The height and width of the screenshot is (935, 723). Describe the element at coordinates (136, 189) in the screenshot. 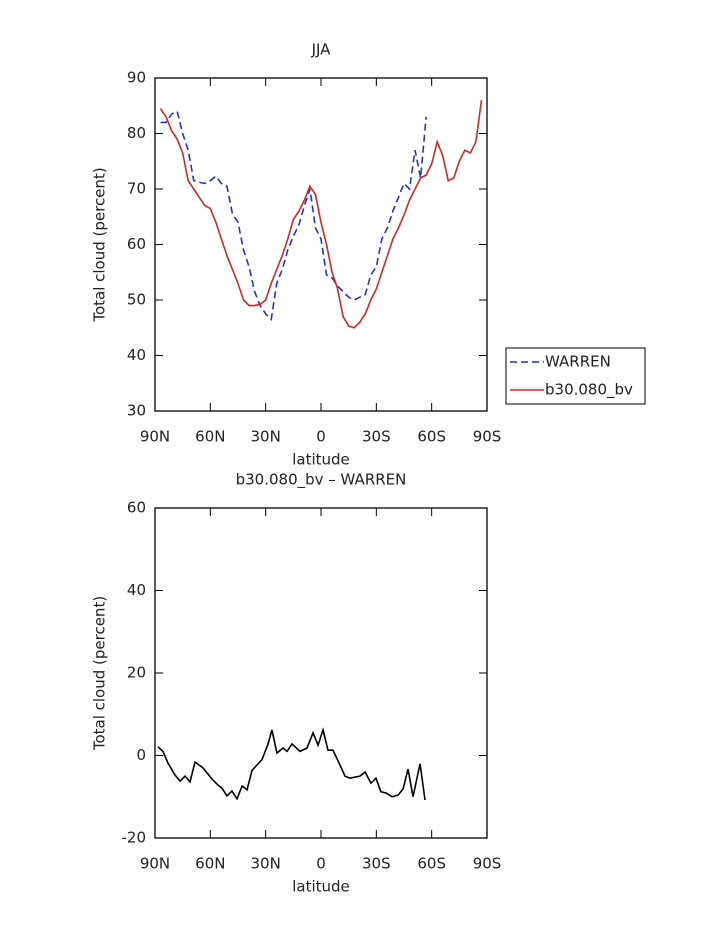

I see `y-tick-label: 70` at that location.